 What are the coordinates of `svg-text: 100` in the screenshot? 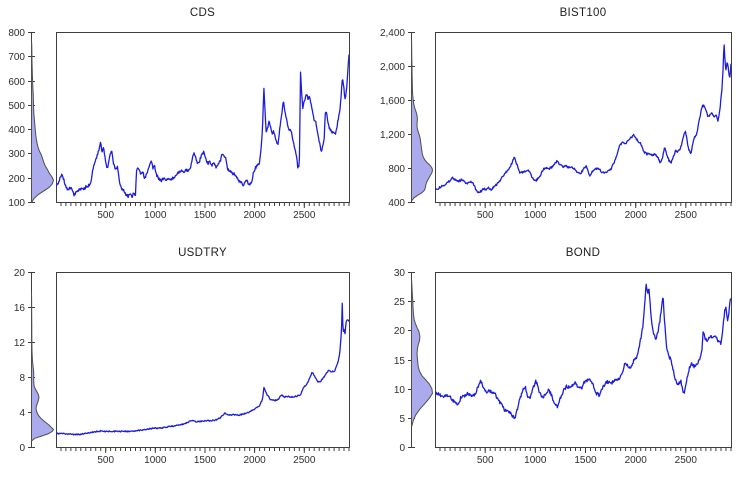 It's located at (16, 203).